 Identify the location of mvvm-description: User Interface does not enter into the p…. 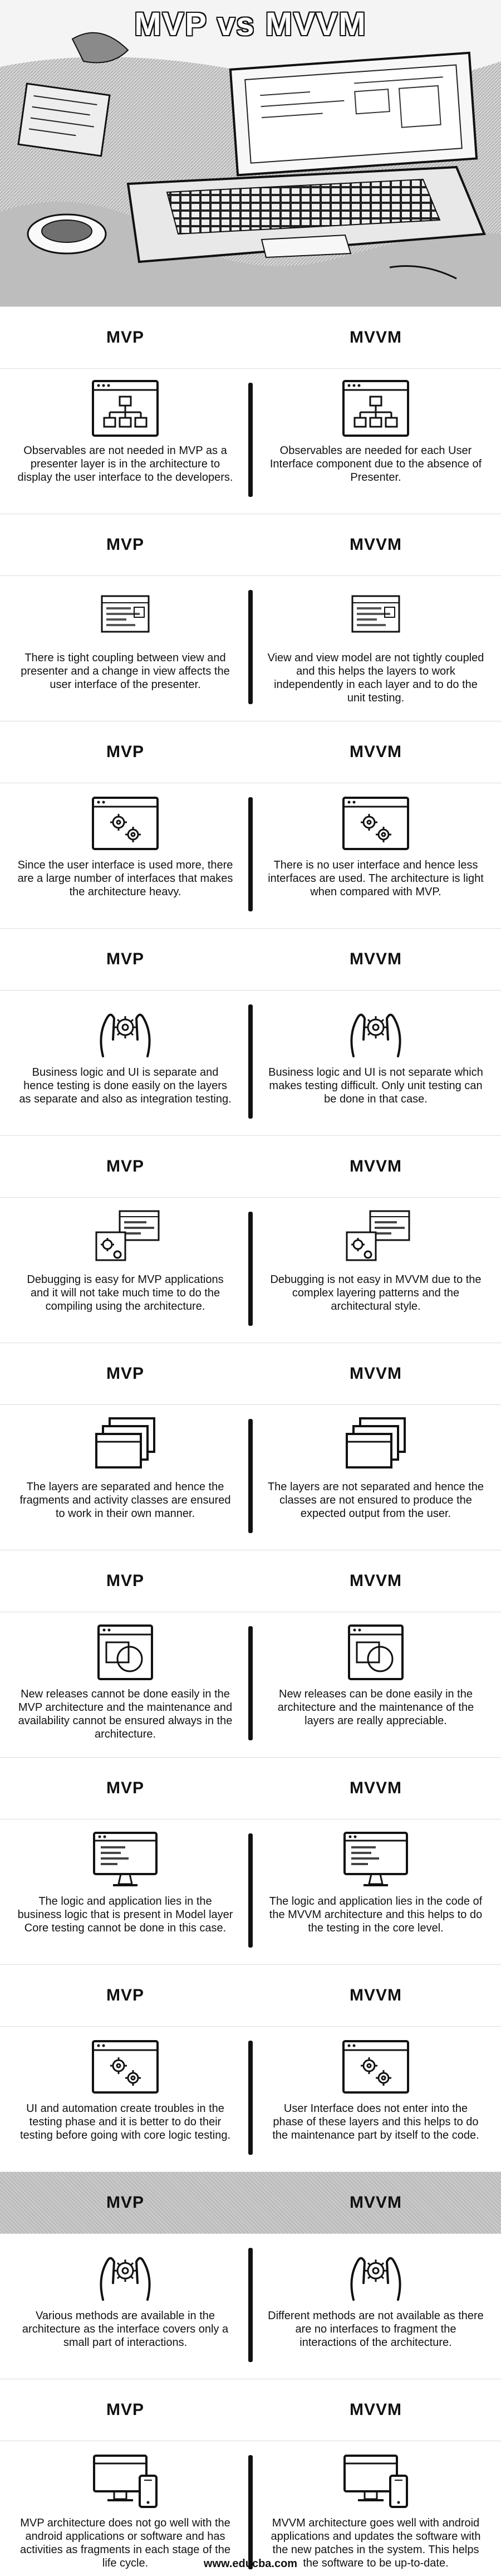
(375, 2121).